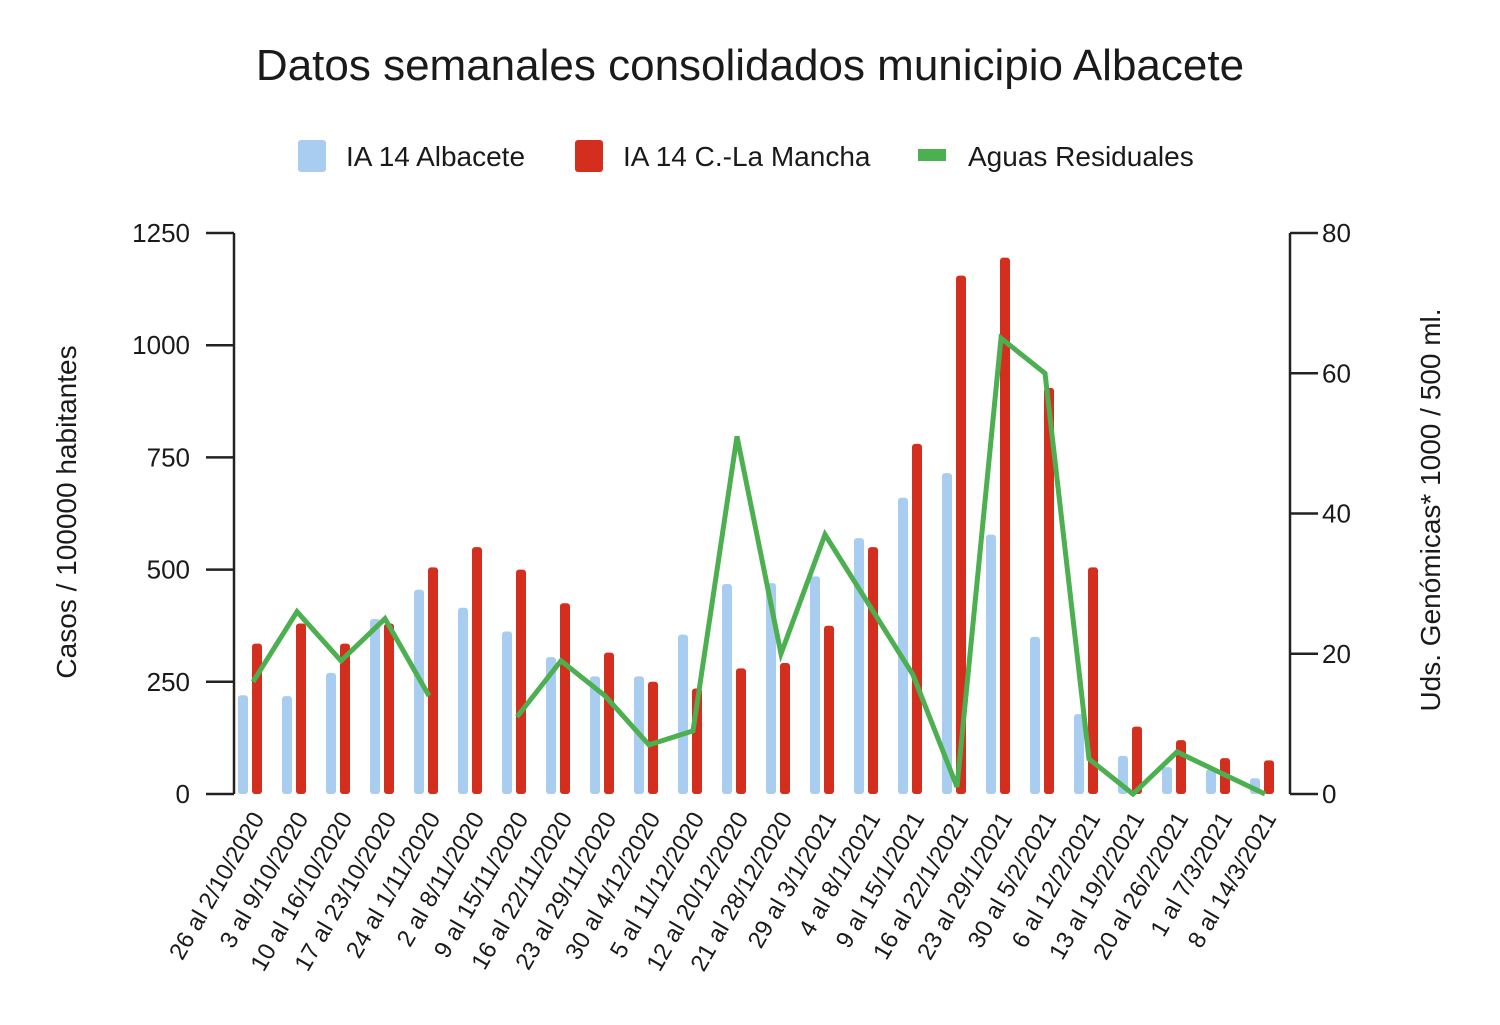  What do you see at coordinates (1329, 794) in the screenshot?
I see `y2-tick-label: 0` at bounding box center [1329, 794].